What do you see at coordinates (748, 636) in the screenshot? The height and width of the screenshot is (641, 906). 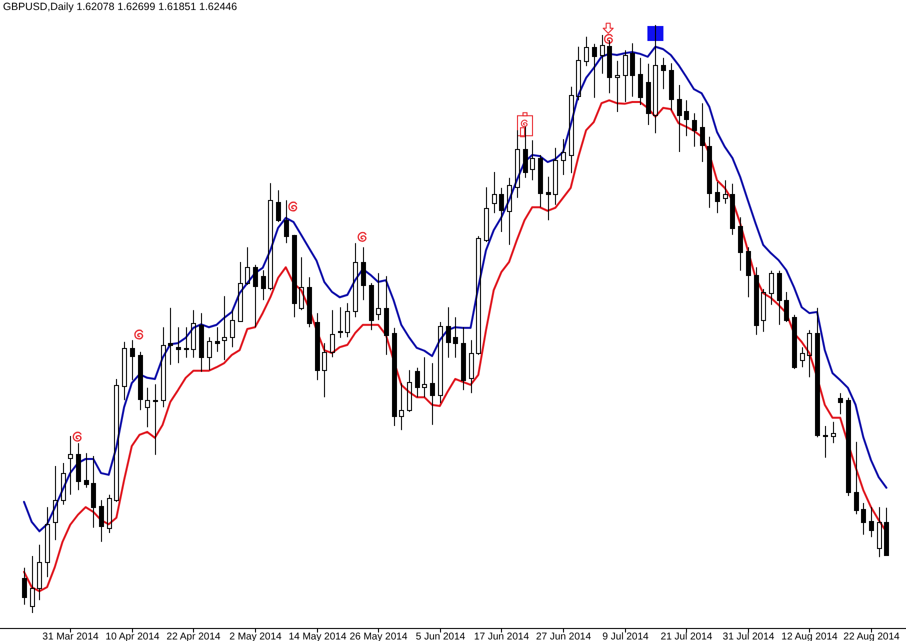 I see `x-tick-label: 31 Jul 2014` at bounding box center [748, 636].